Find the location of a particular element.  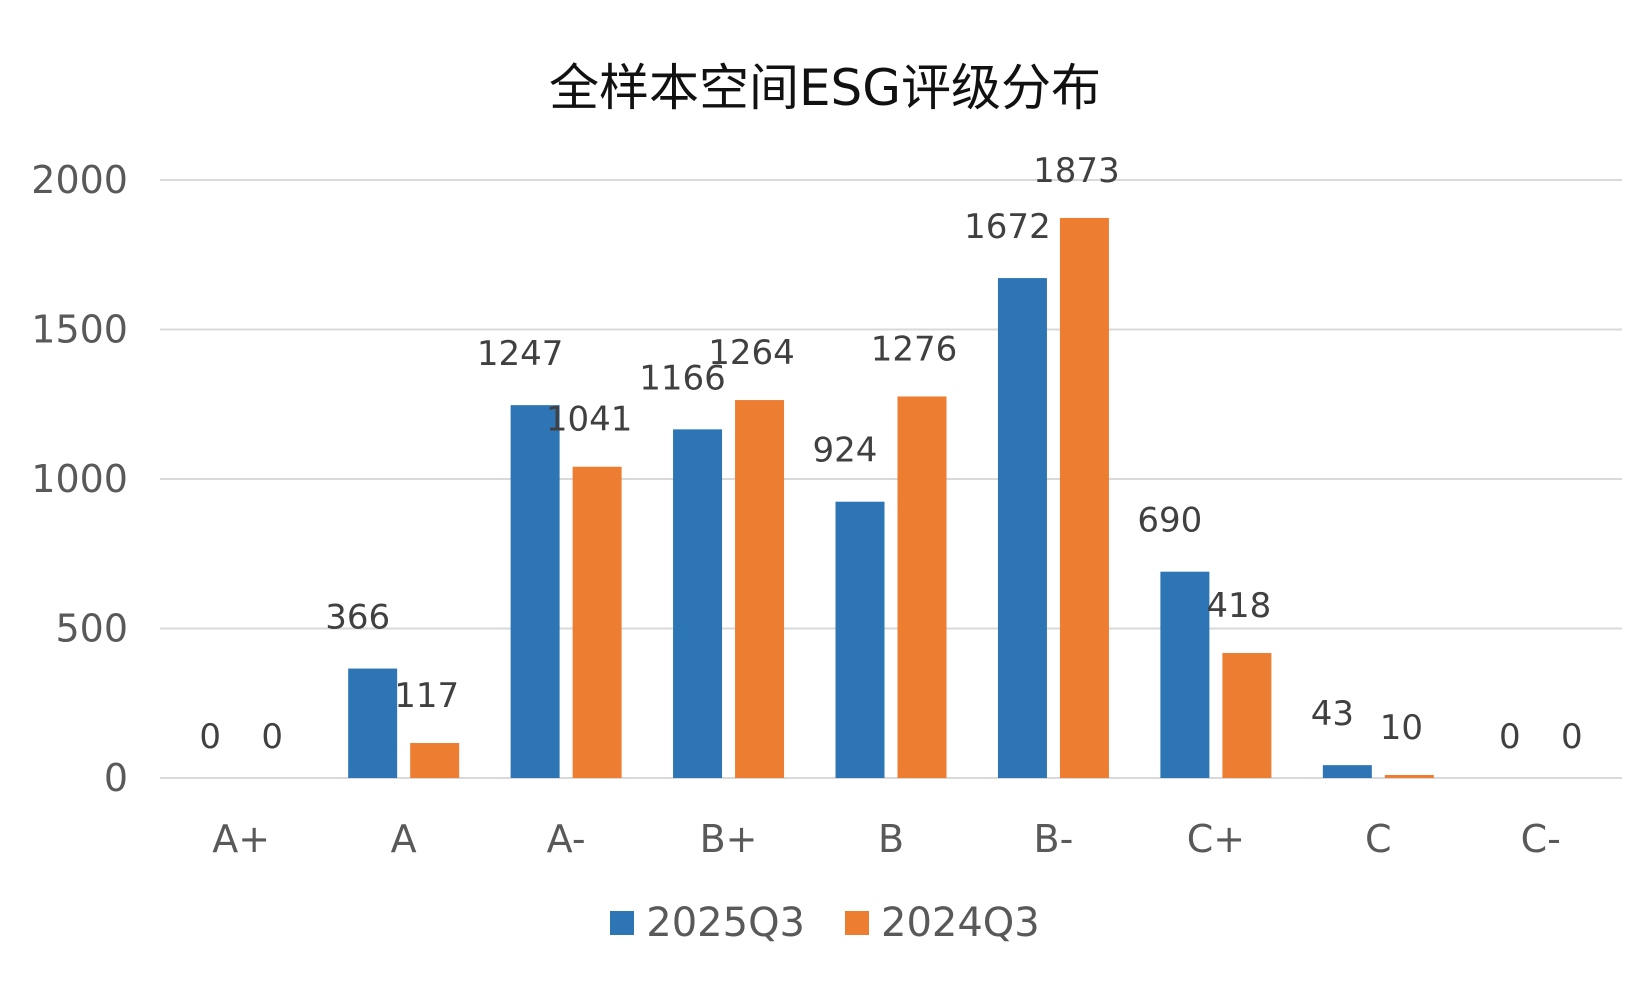

legend-item: 2024Q3 is located at coordinates (942, 923).